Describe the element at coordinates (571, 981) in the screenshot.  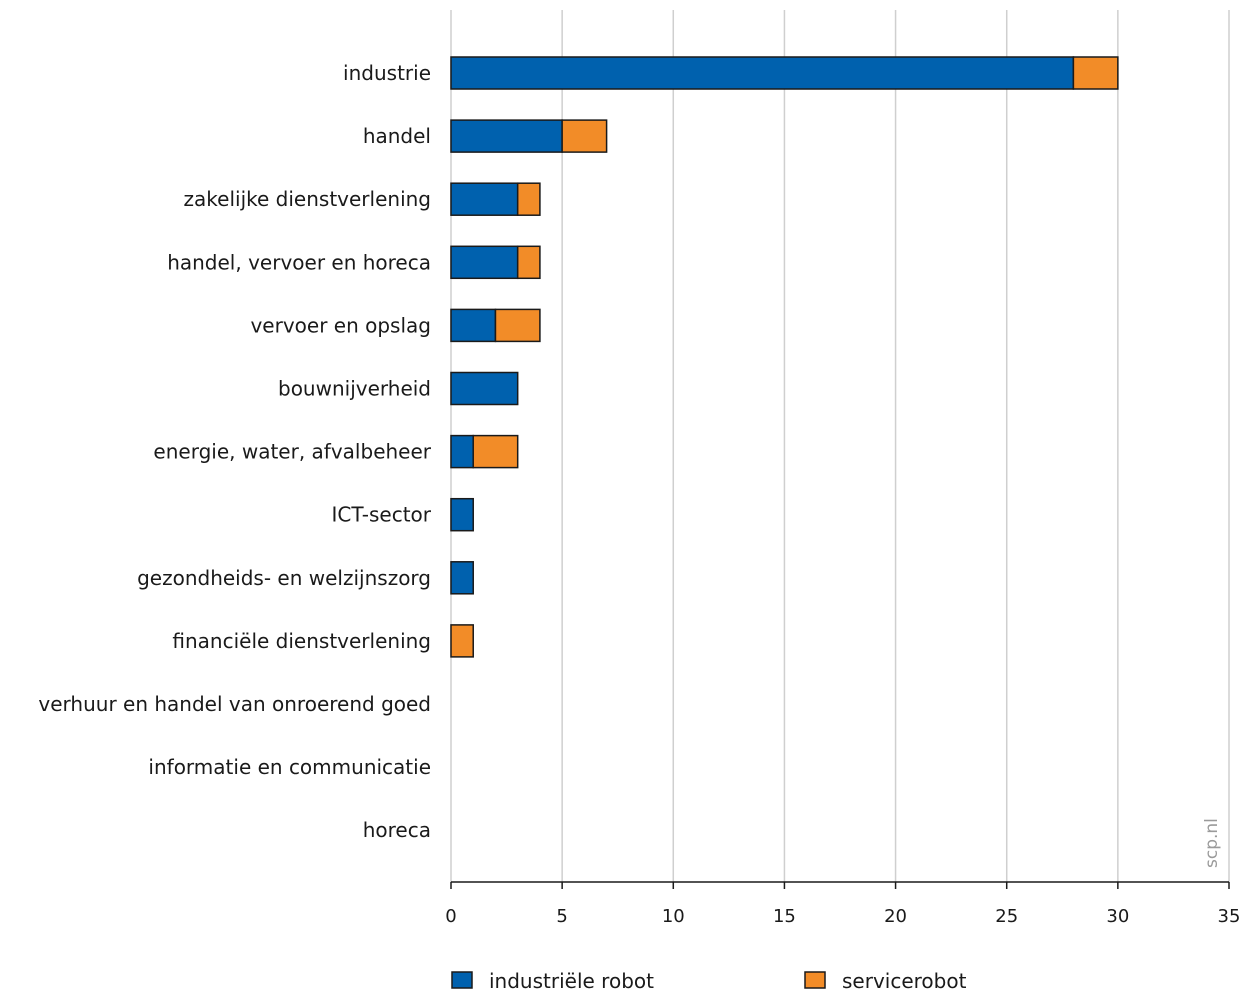
I see `legend-label: industriële robot` at that location.